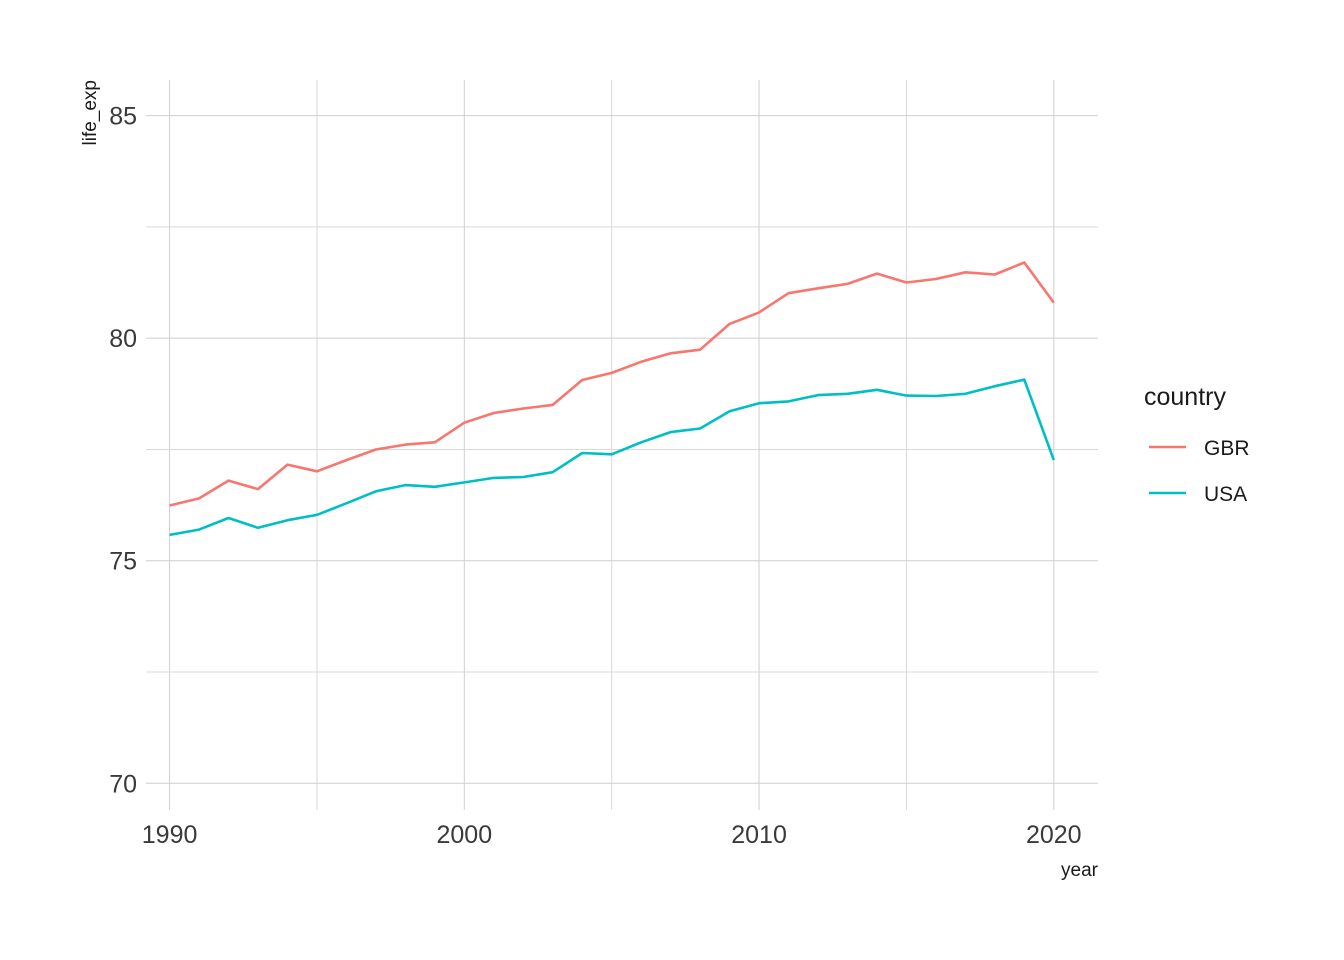 Image resolution: width=1344 pixels, height=960 pixels. What do you see at coordinates (170, 835) in the screenshot?
I see `x-tick-label: 1990` at bounding box center [170, 835].